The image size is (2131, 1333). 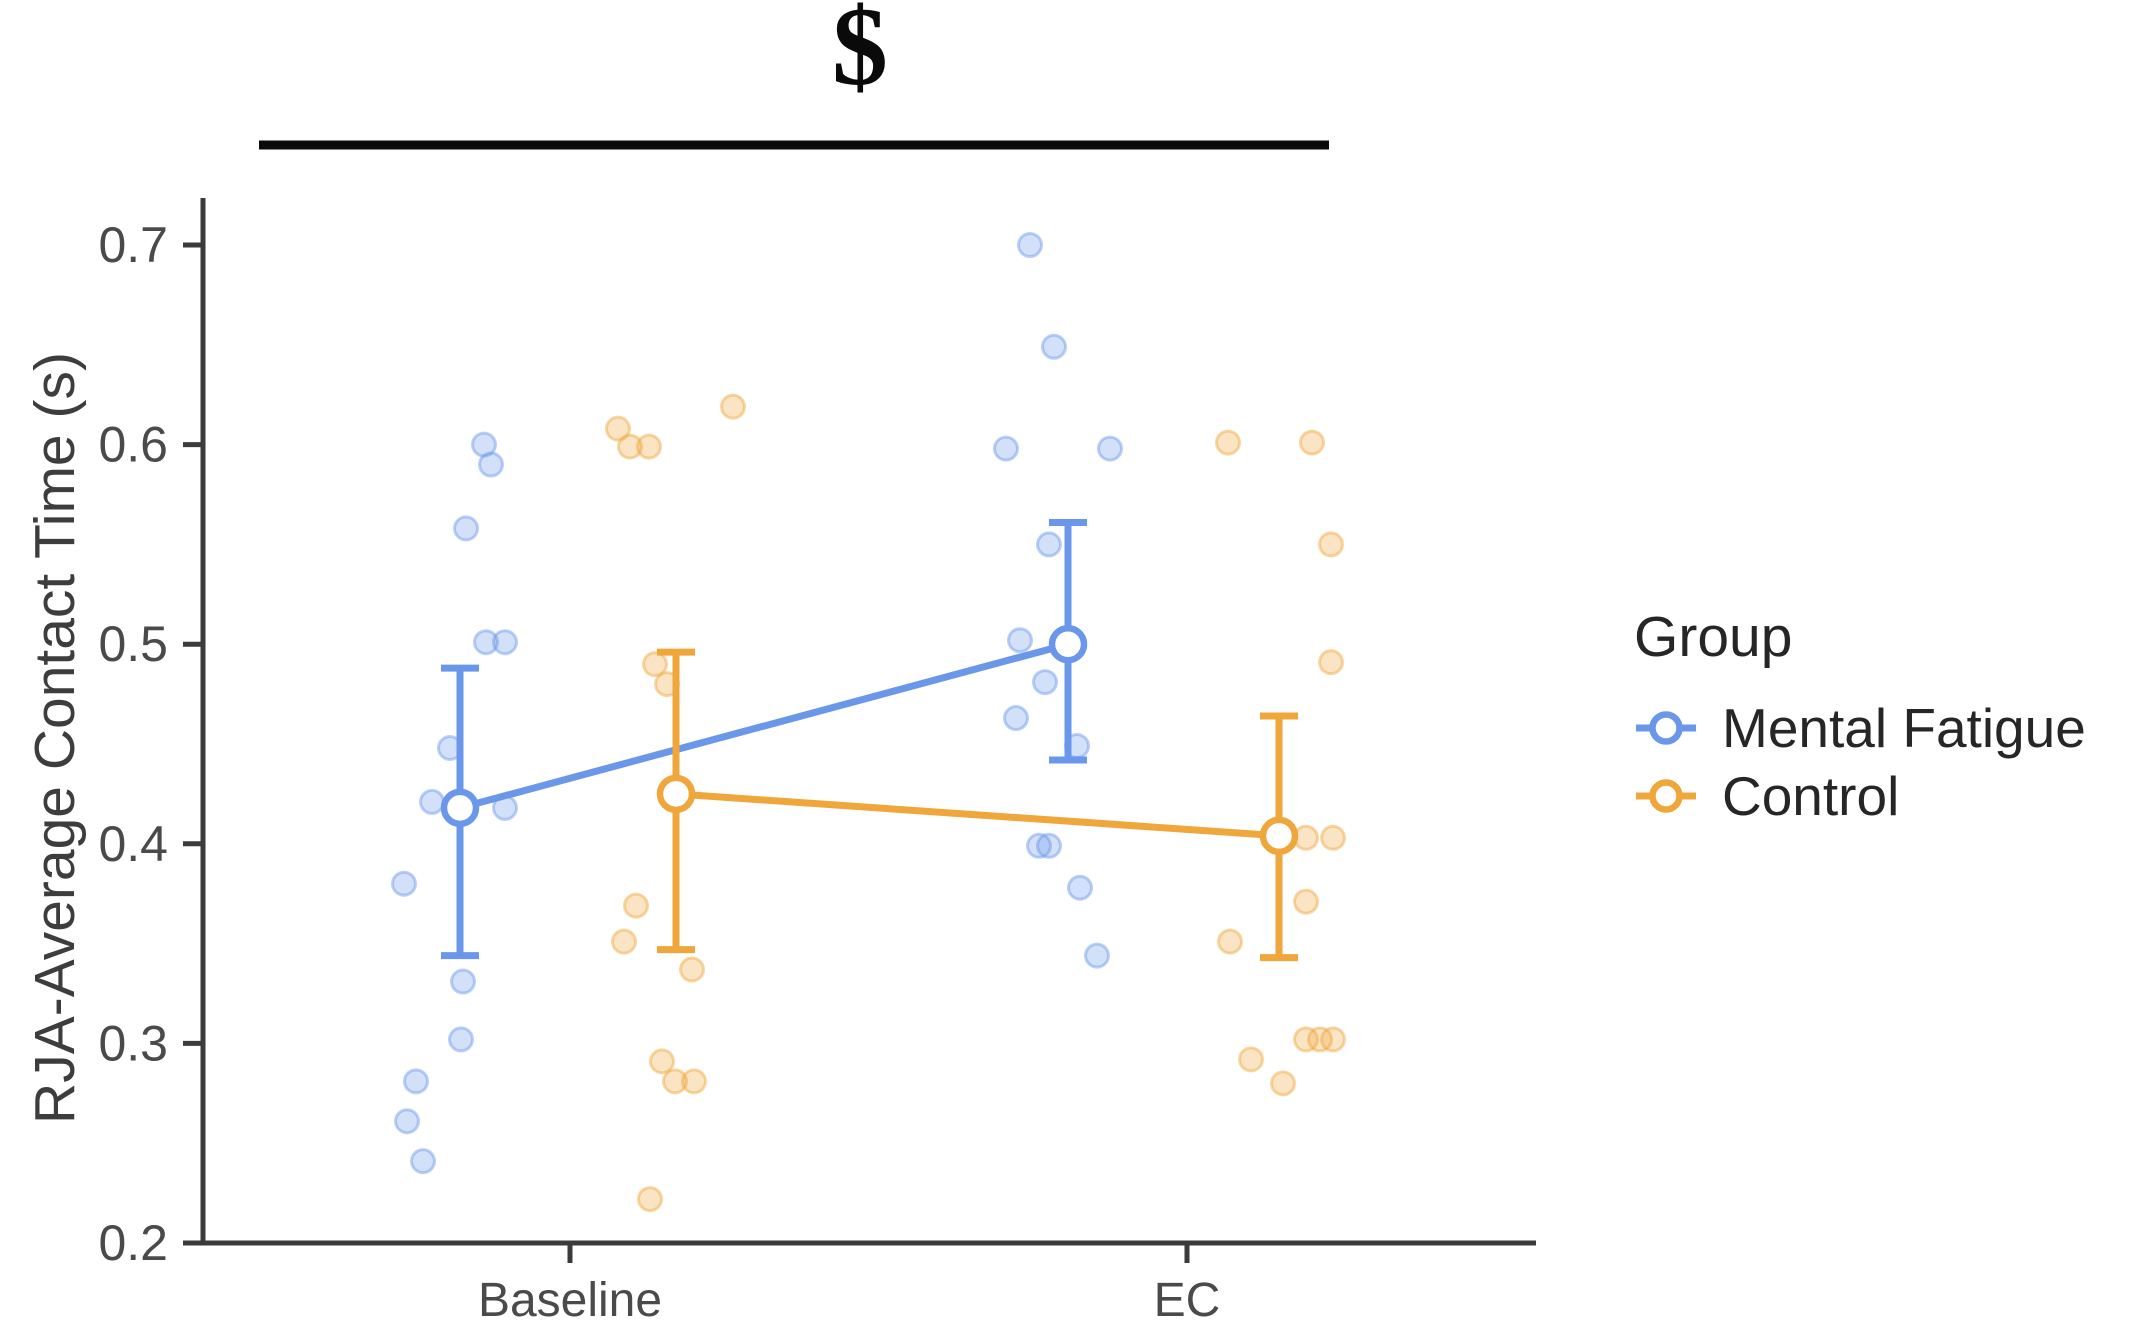 I want to click on x-tick-label: Baseline, so click(x=570, y=1300).